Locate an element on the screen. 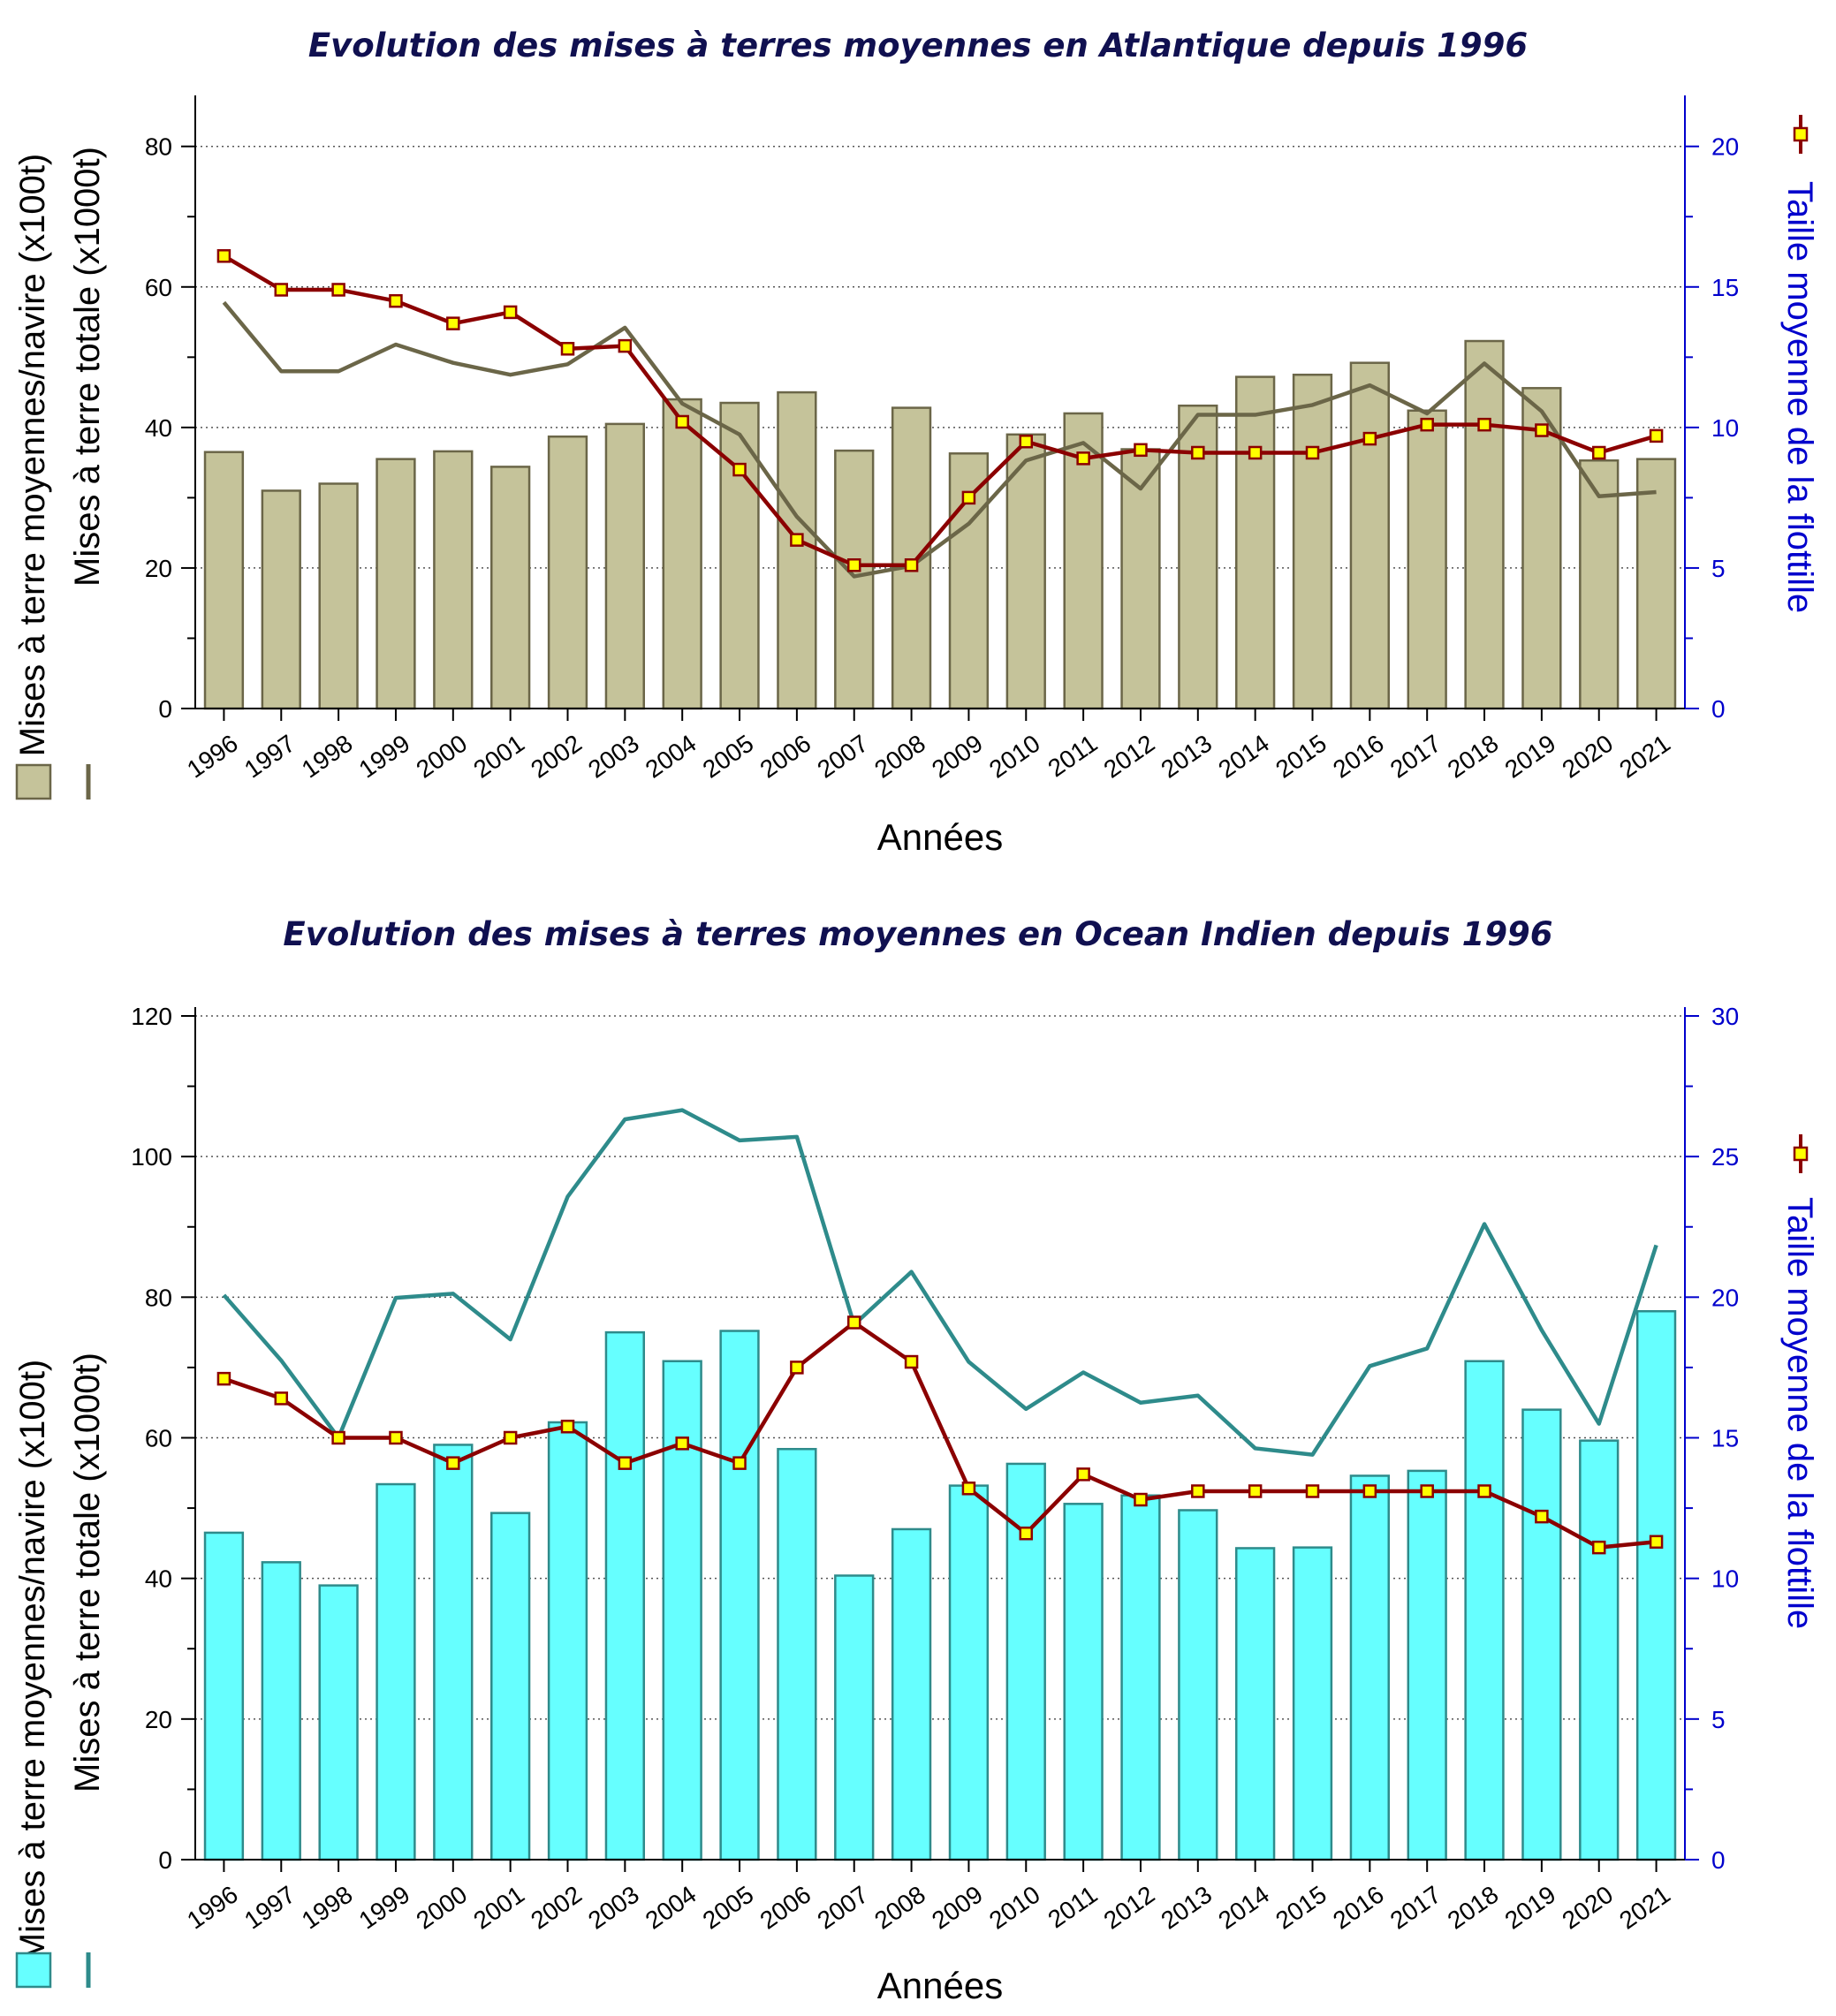 The height and width of the screenshot is (2016, 1836). x-tick-label: 1998 is located at coordinates (327, 757).